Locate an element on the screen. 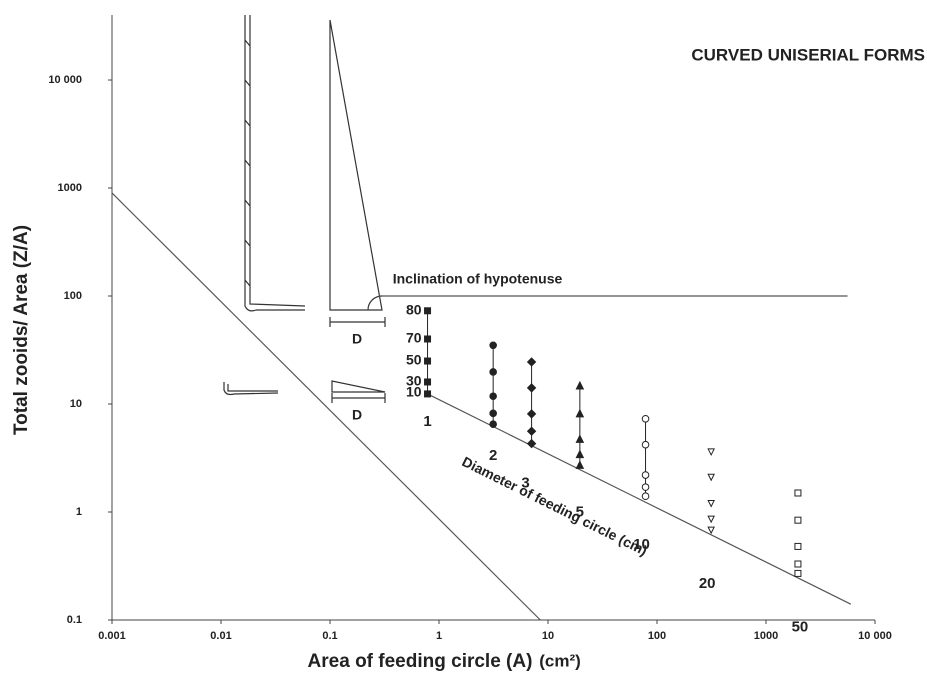 The width and height of the screenshot is (927, 677). x-tick-label: 10 is located at coordinates (548, 636).